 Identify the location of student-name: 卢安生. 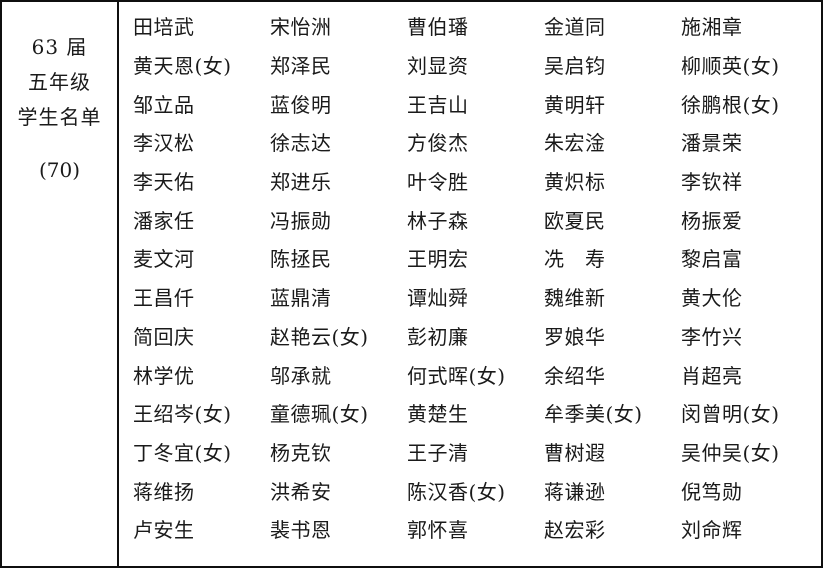
(164, 530).